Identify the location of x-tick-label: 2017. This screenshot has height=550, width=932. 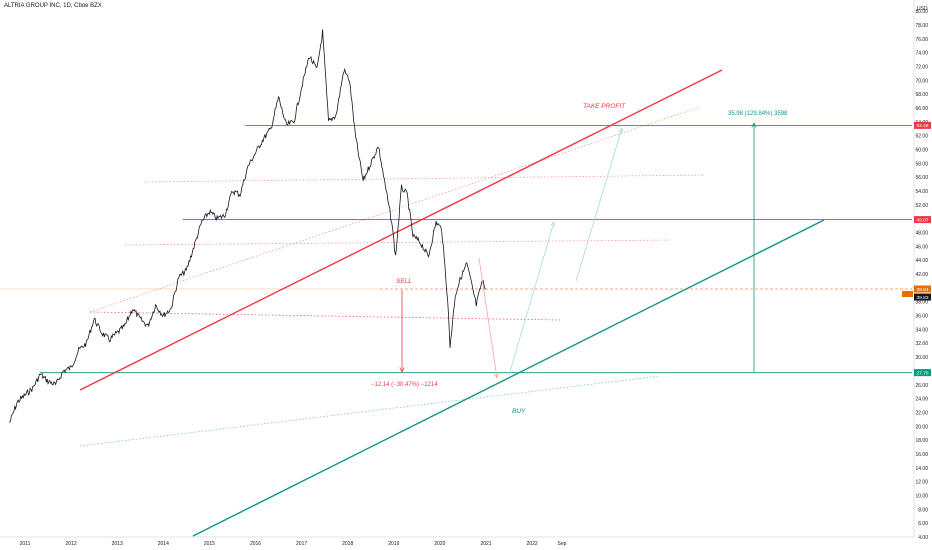
(301, 544).